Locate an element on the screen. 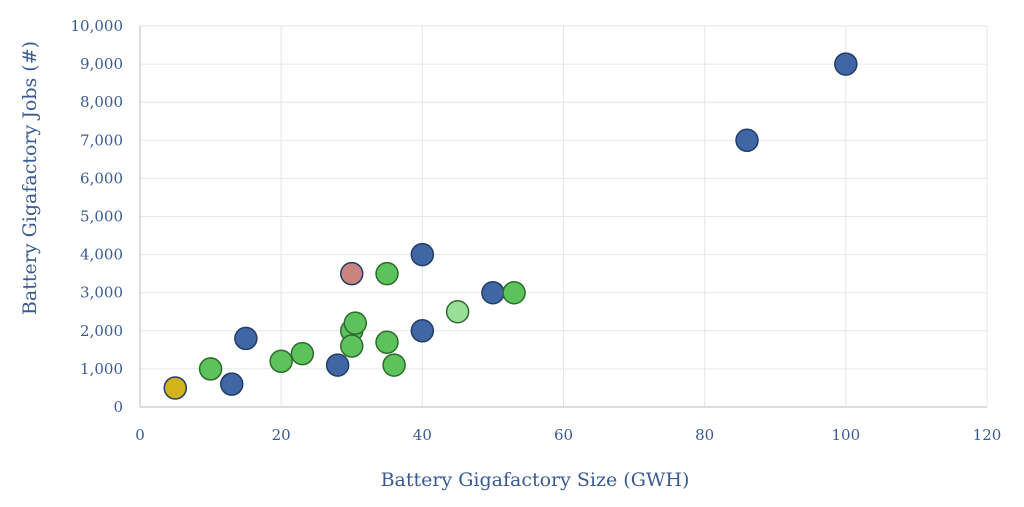 Image resolution: width=1024 pixels, height=507 pixels. y-tick-label: 7,000 is located at coordinates (101, 140).